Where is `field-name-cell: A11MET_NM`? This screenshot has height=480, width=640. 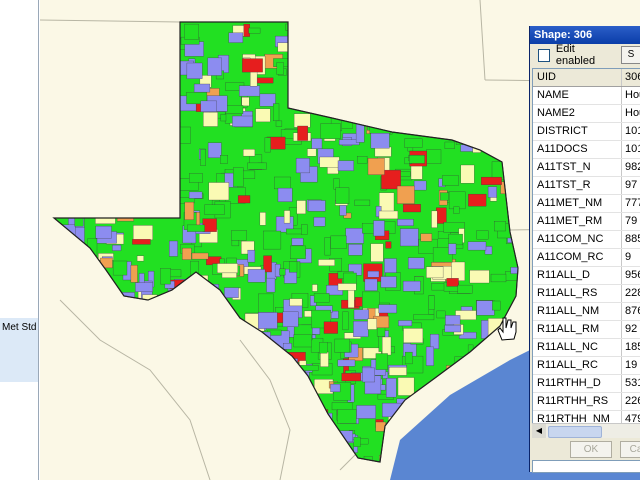
field-name-cell: A11MET_NM is located at coordinates (577, 203).